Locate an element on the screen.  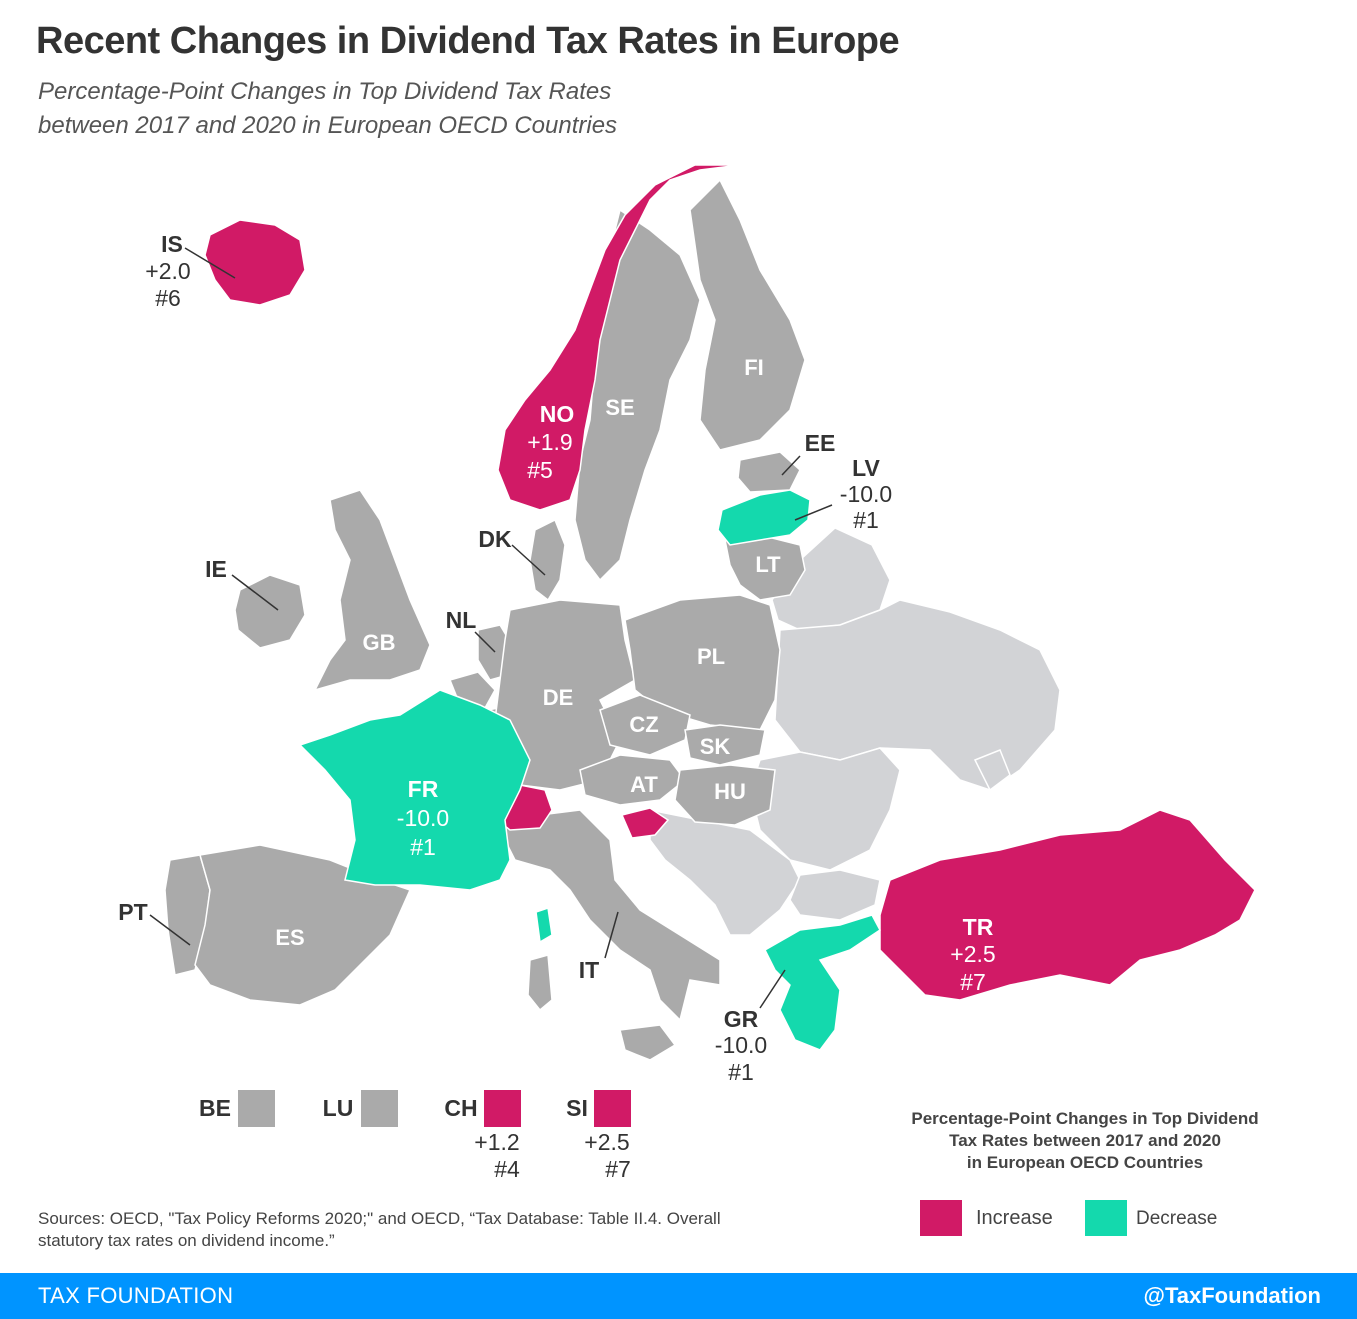
inset-si-change: +2.5 is located at coordinates (606, 1142).